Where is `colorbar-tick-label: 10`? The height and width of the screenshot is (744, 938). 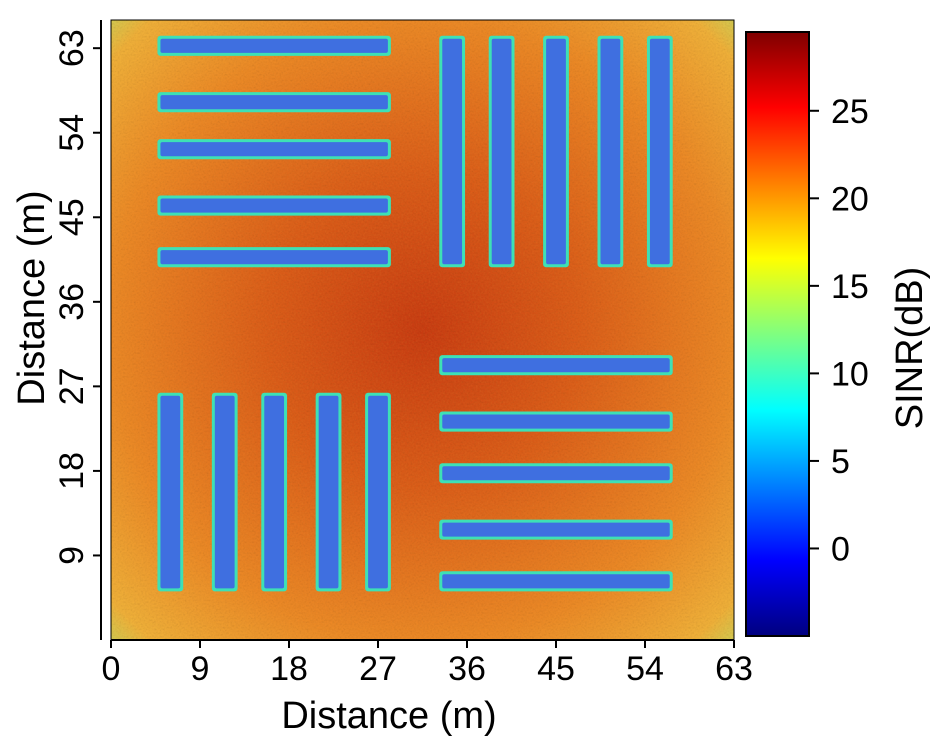
colorbar-tick-label: 10 is located at coordinates (850, 374).